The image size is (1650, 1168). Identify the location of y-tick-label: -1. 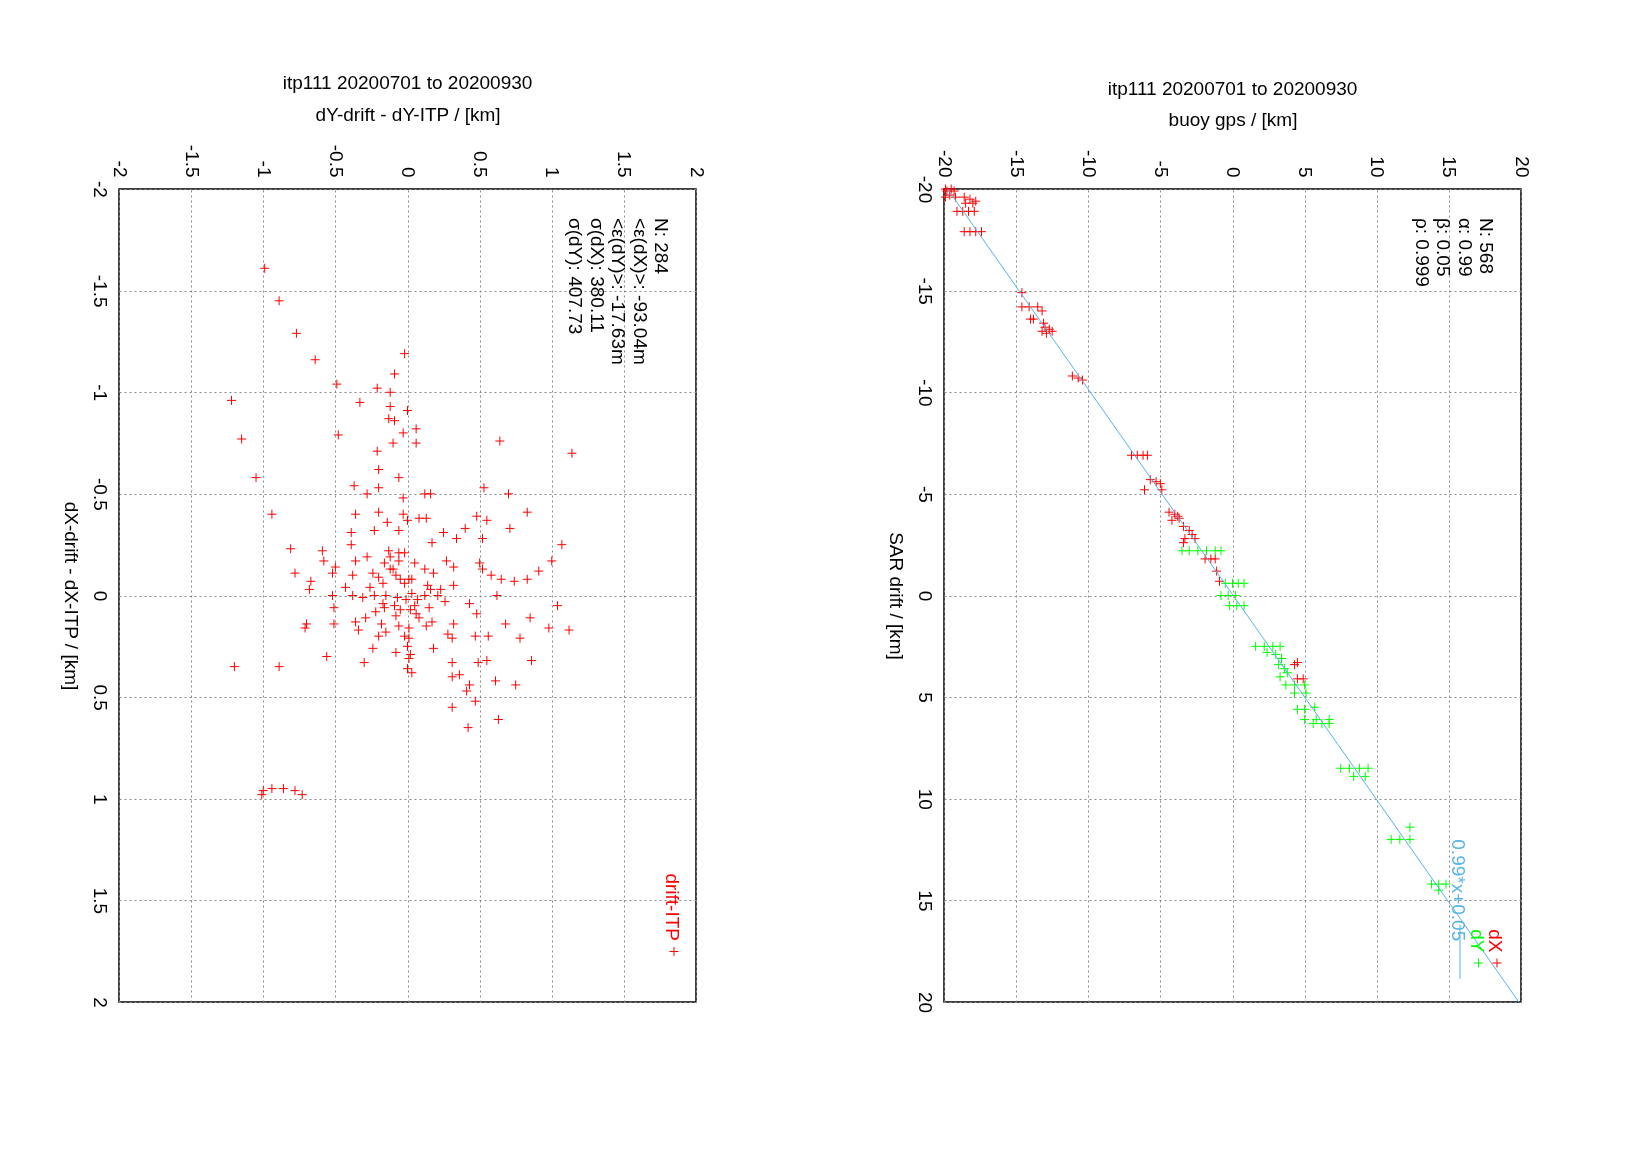
(100, 393).